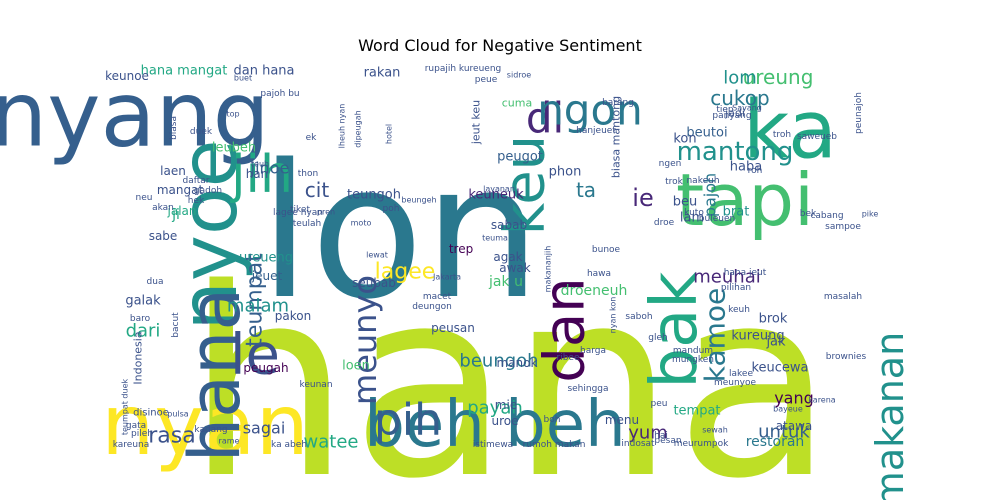 The height and width of the screenshot is (500, 1000). What do you see at coordinates (657, 338) in the screenshot?
I see `word-gleh: gleh` at bounding box center [657, 338].